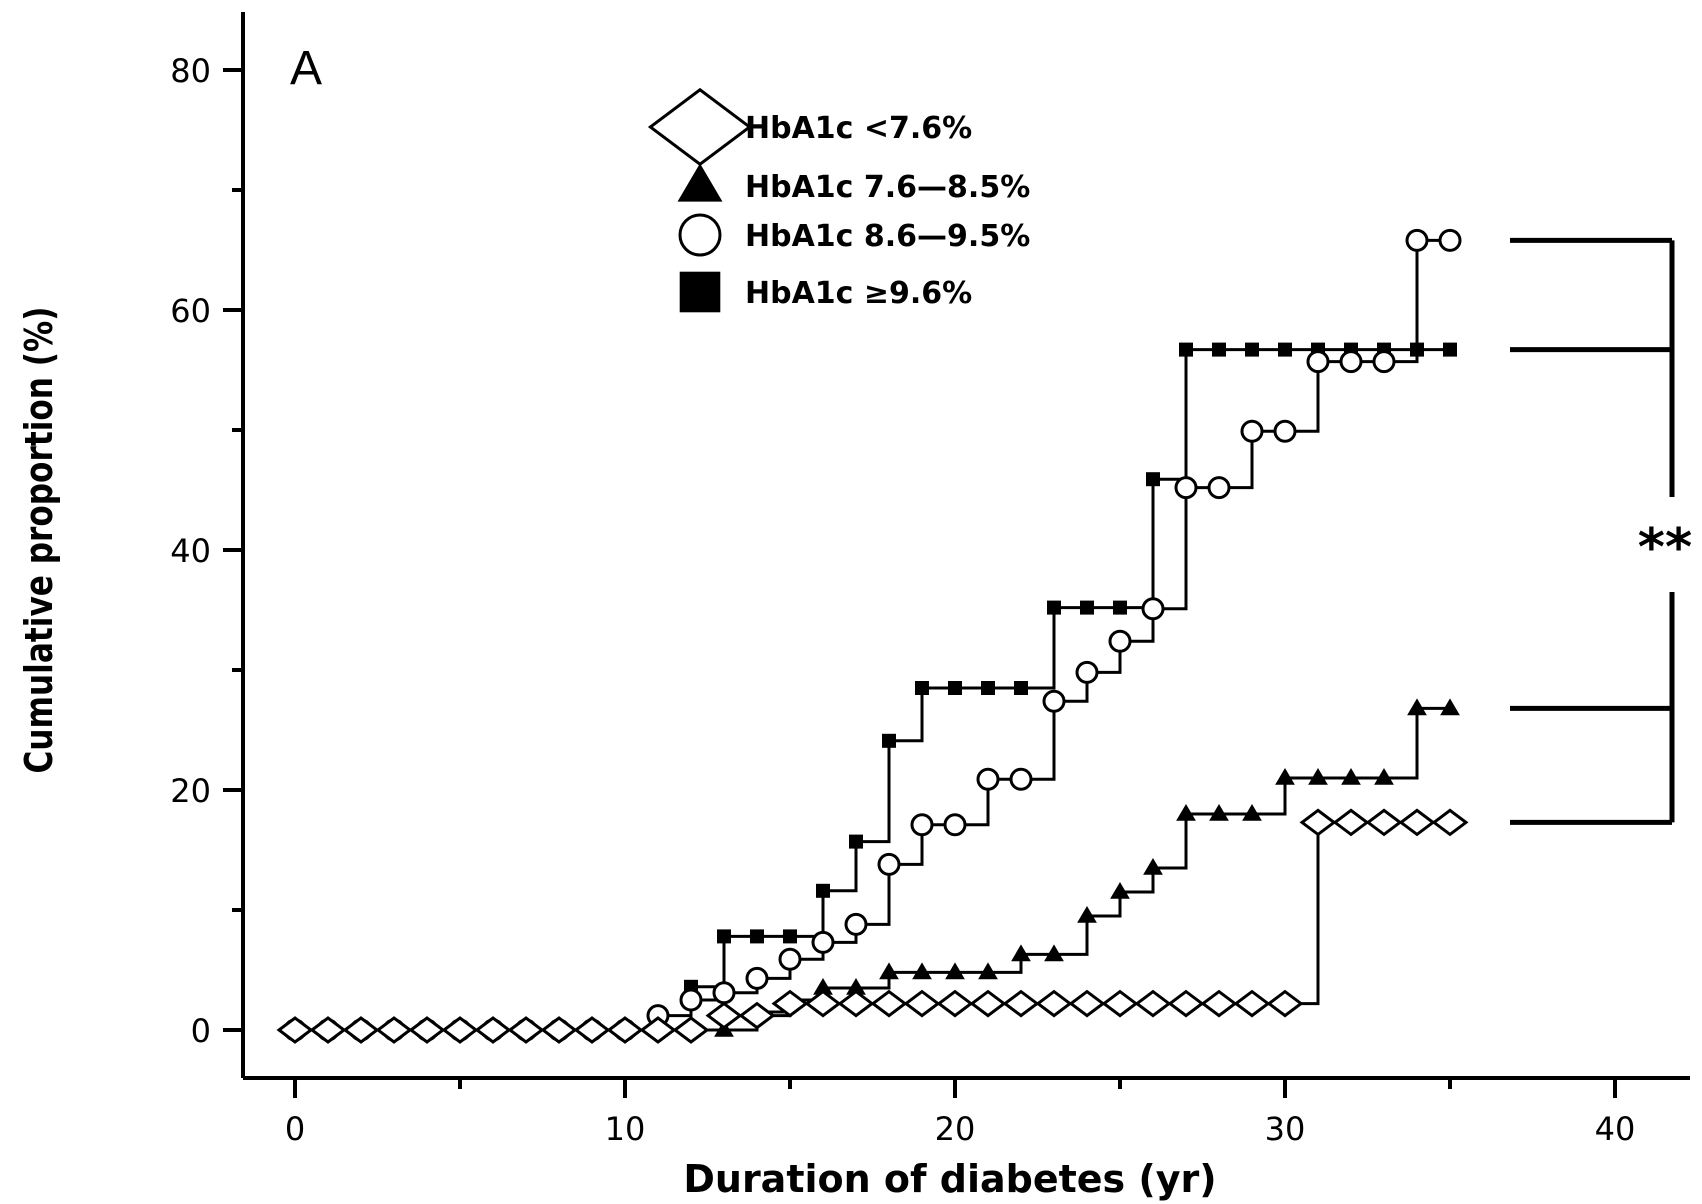 This screenshot has height=1204, width=1702. I want to click on y-tick-label: 80, so click(190, 71).